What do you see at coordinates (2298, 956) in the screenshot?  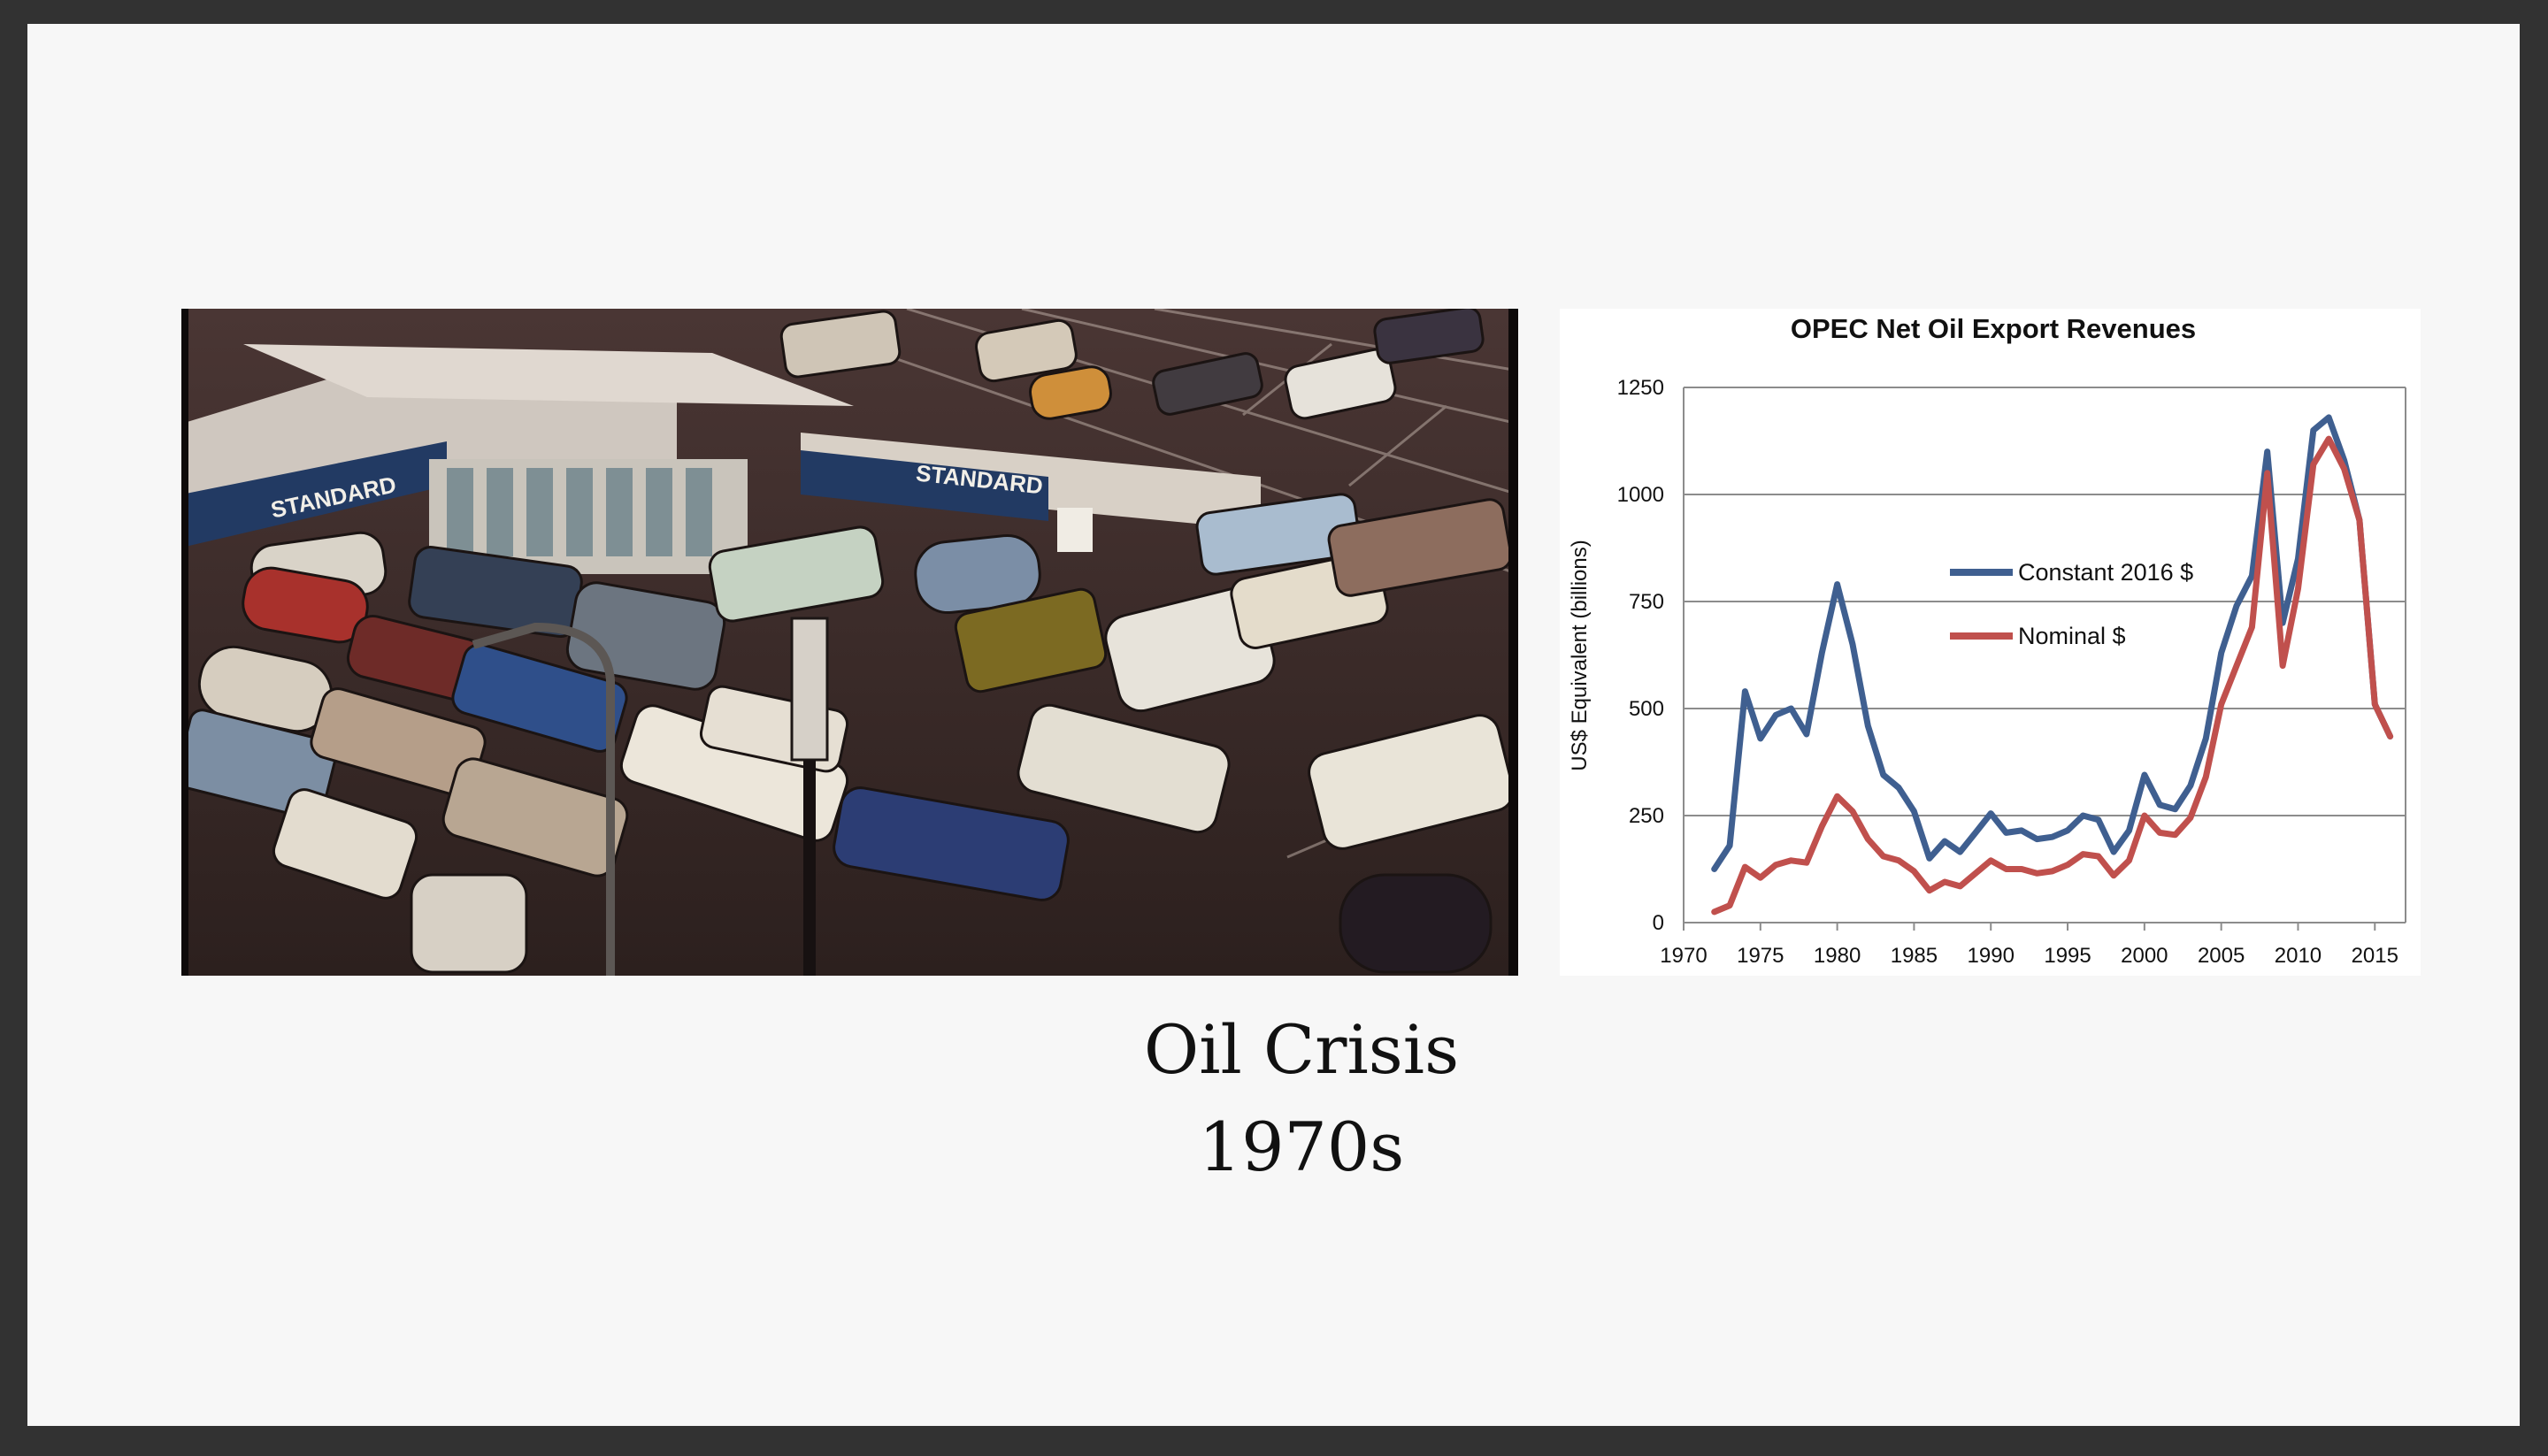 I see `x-tick-label: 2010` at bounding box center [2298, 956].